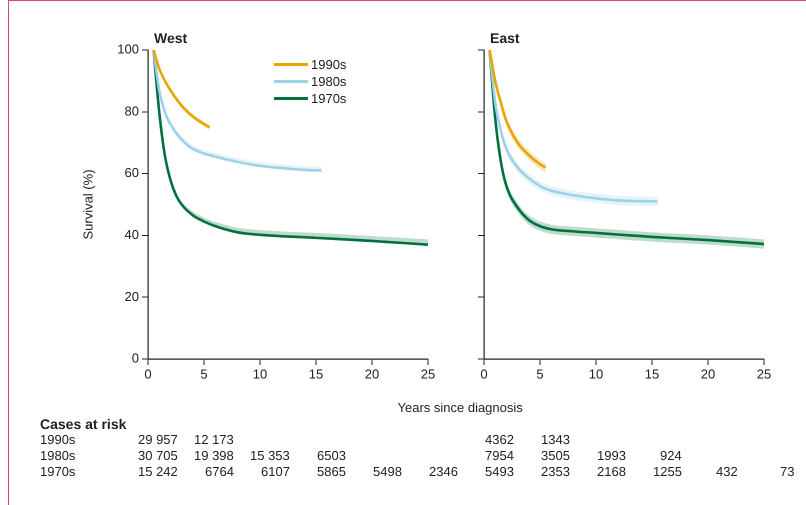 The image size is (806, 505). I want to click on y-tick-label: 60, so click(131, 172).